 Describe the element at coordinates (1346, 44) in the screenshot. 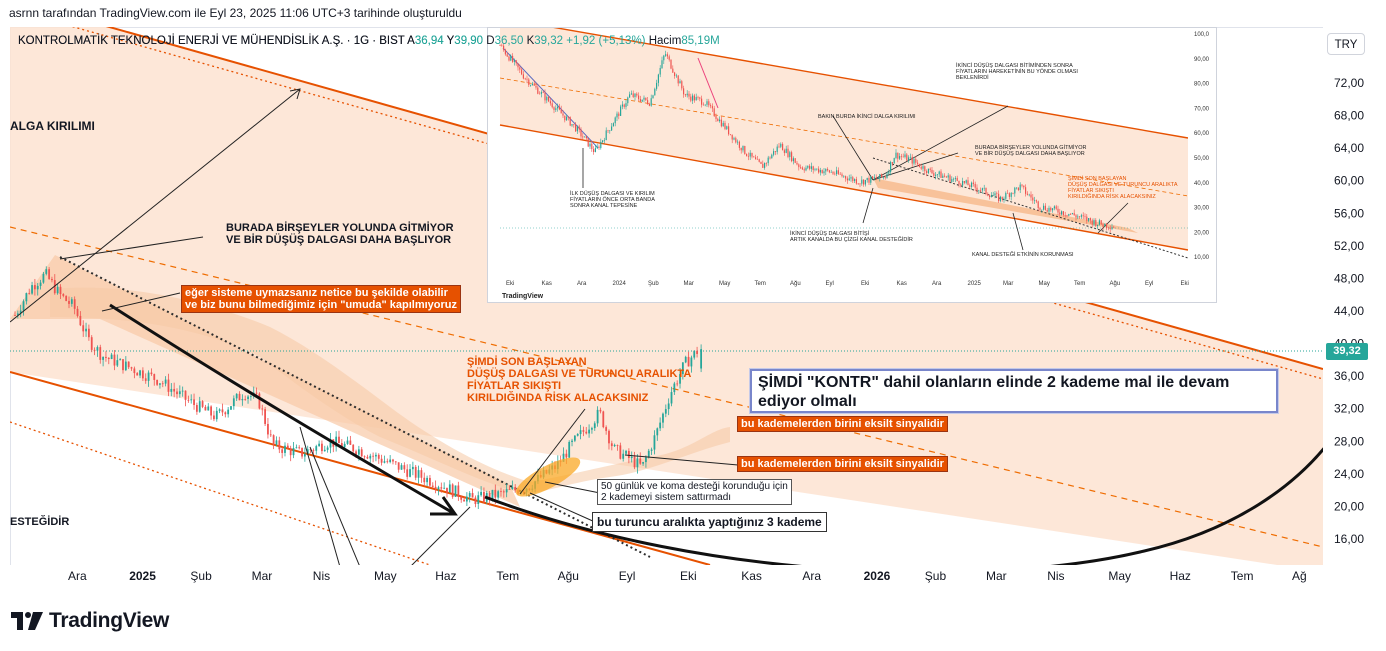

I see `currency-button: TRY` at that location.